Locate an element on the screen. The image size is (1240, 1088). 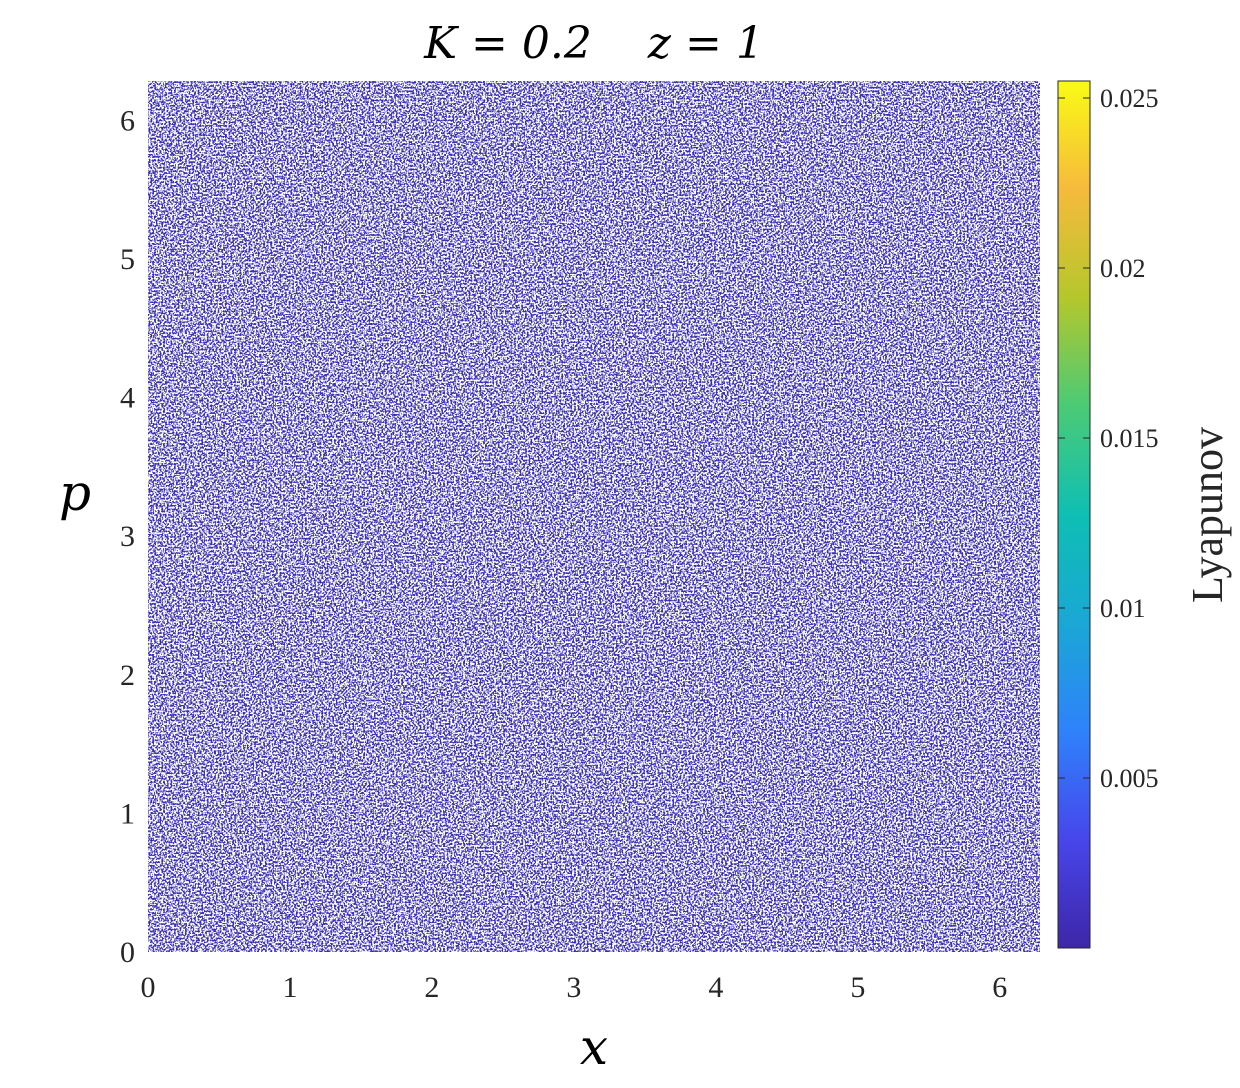
colorbar-ticks: 0.005 0.01 0.015 0.02 0.025 is located at coordinates (1108, 438).